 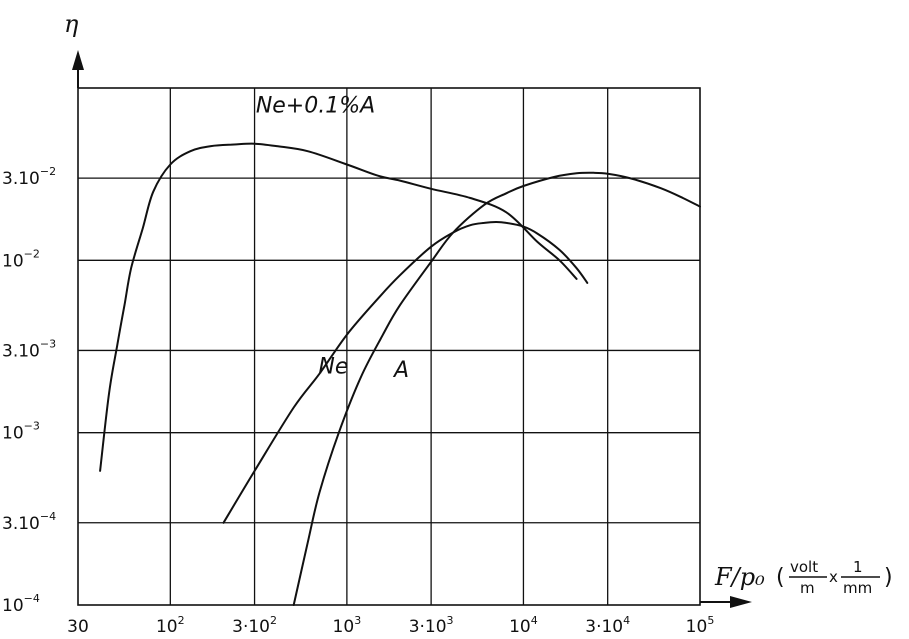 What do you see at coordinates (400, 370) in the screenshot?
I see `series-label-a: A` at bounding box center [400, 370].